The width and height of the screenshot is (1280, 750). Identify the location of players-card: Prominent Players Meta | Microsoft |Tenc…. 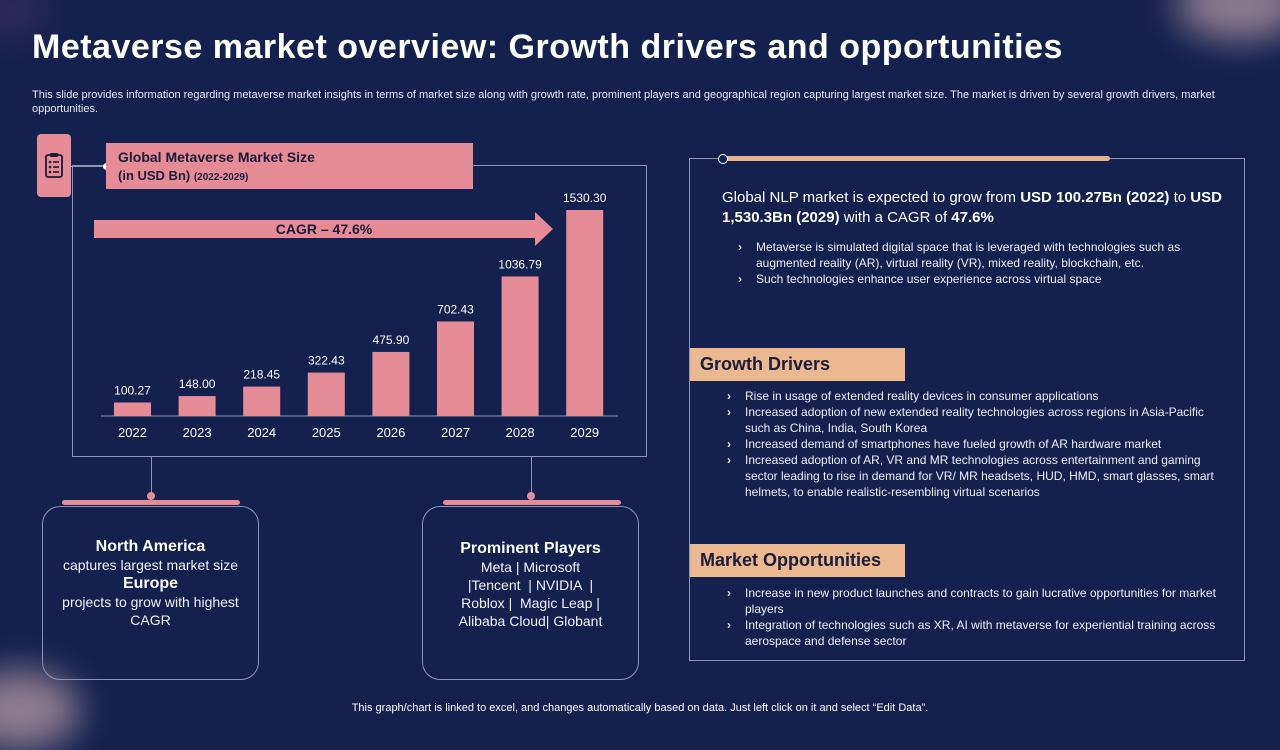
(530, 593).